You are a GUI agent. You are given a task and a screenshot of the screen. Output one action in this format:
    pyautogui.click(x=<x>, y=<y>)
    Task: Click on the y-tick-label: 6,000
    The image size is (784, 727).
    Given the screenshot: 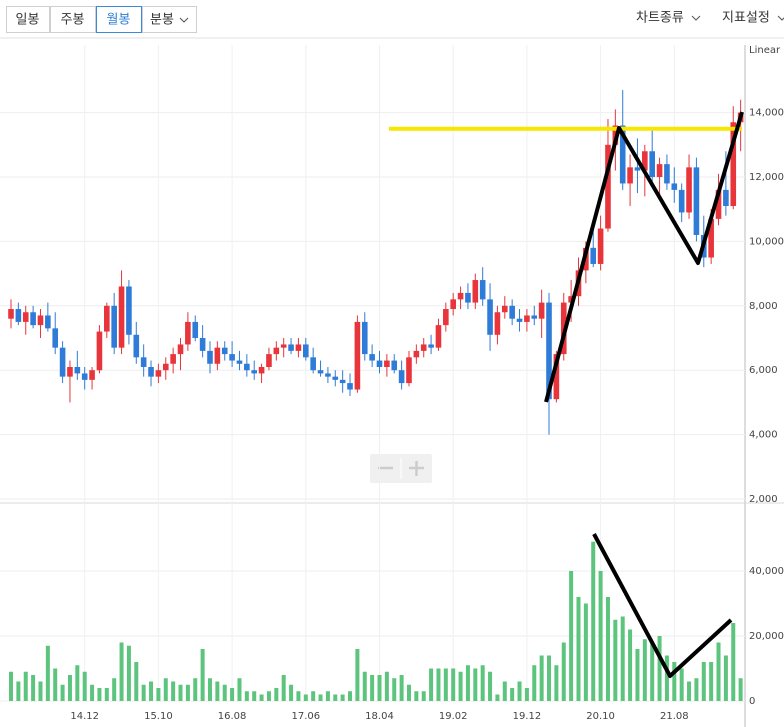 What is the action you would take?
    pyautogui.click(x=763, y=370)
    